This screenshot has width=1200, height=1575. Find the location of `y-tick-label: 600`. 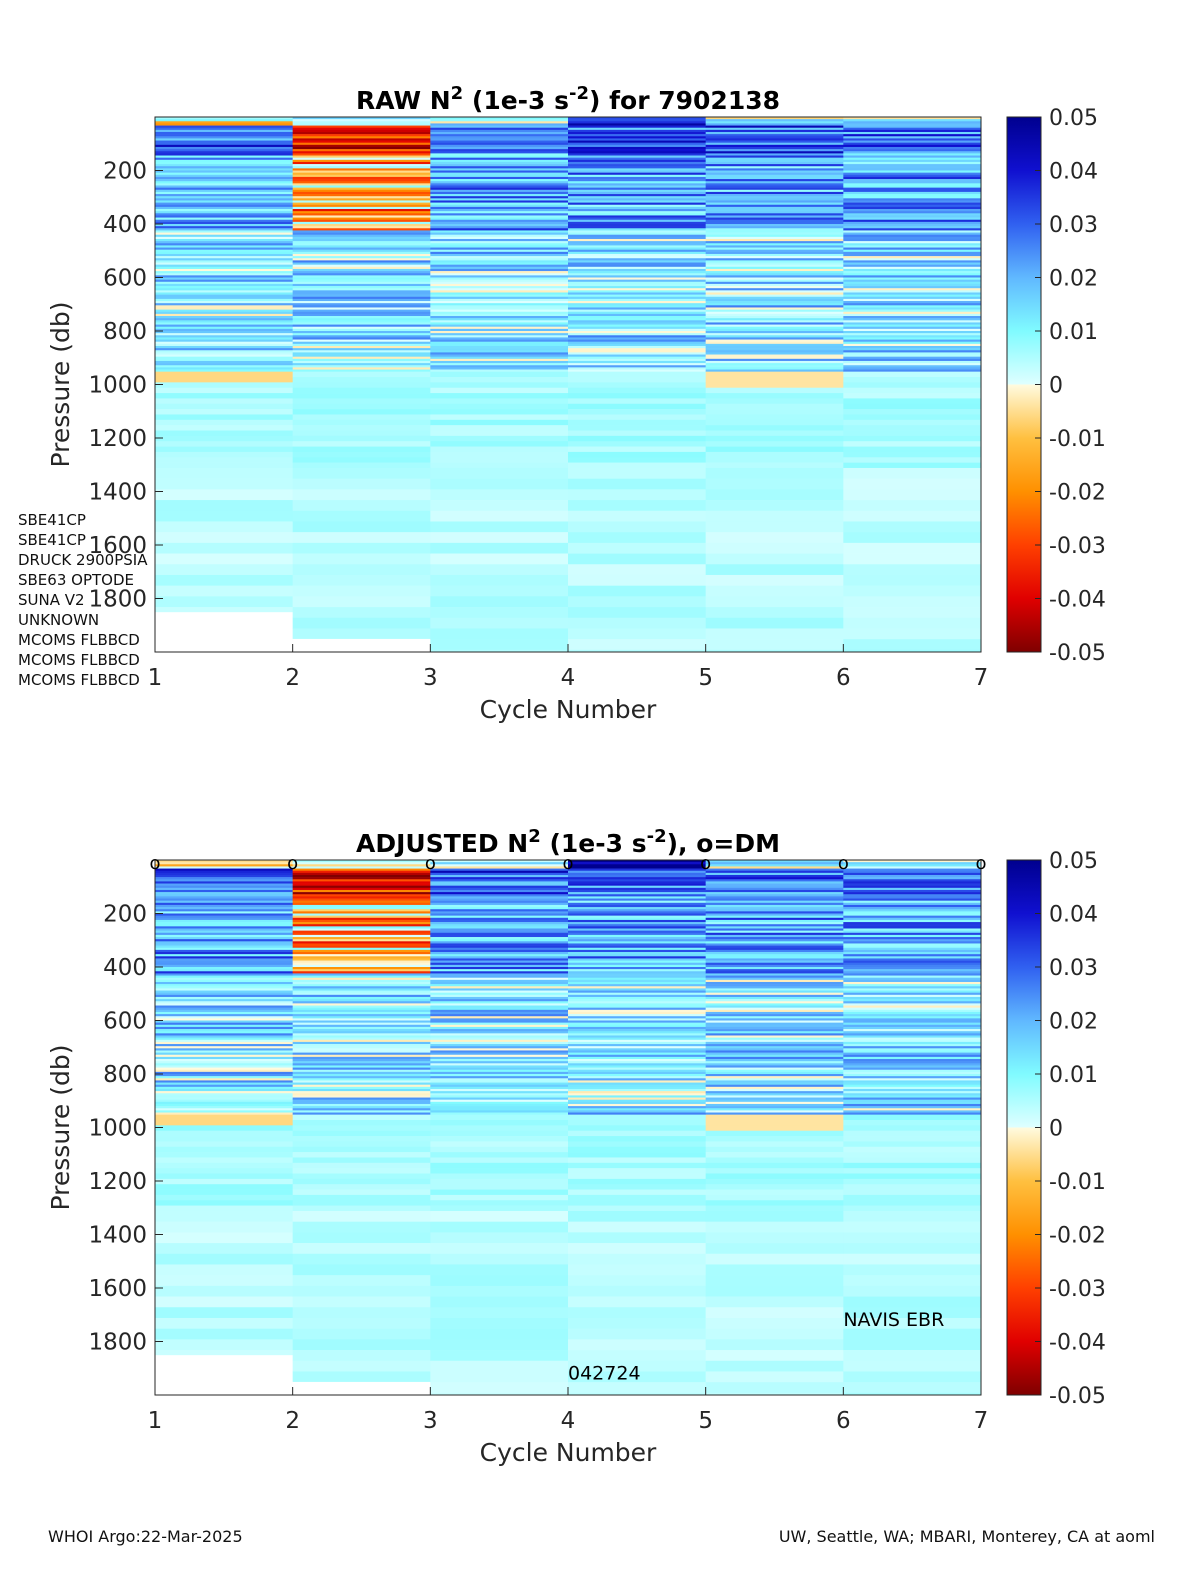

y-tick-label: 600 is located at coordinates (125, 1022).